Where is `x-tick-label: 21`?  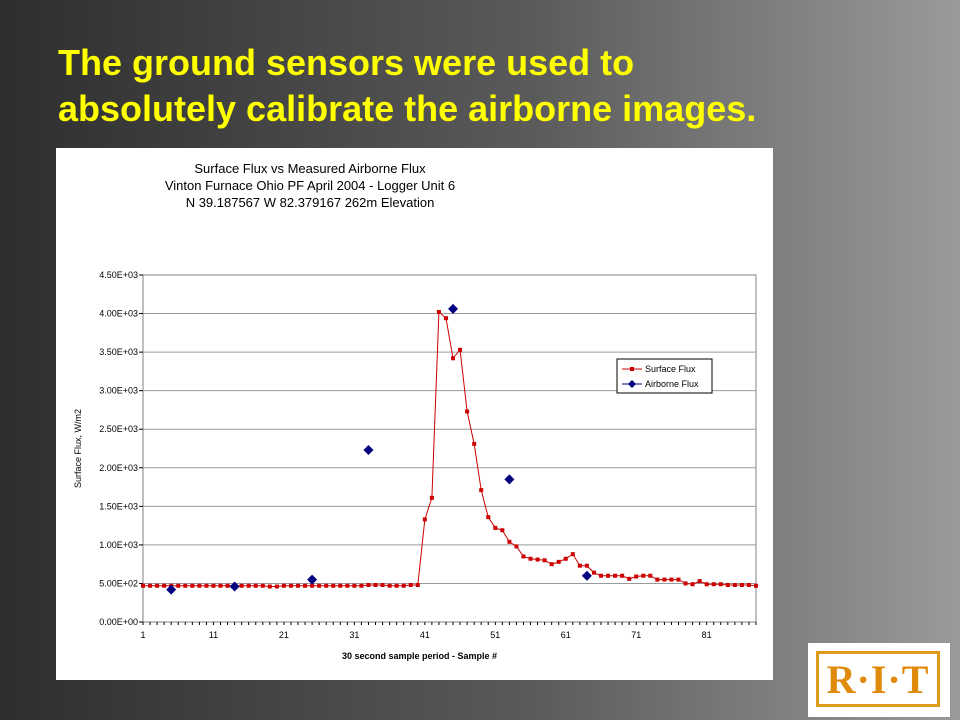 x-tick-label: 21 is located at coordinates (284, 635).